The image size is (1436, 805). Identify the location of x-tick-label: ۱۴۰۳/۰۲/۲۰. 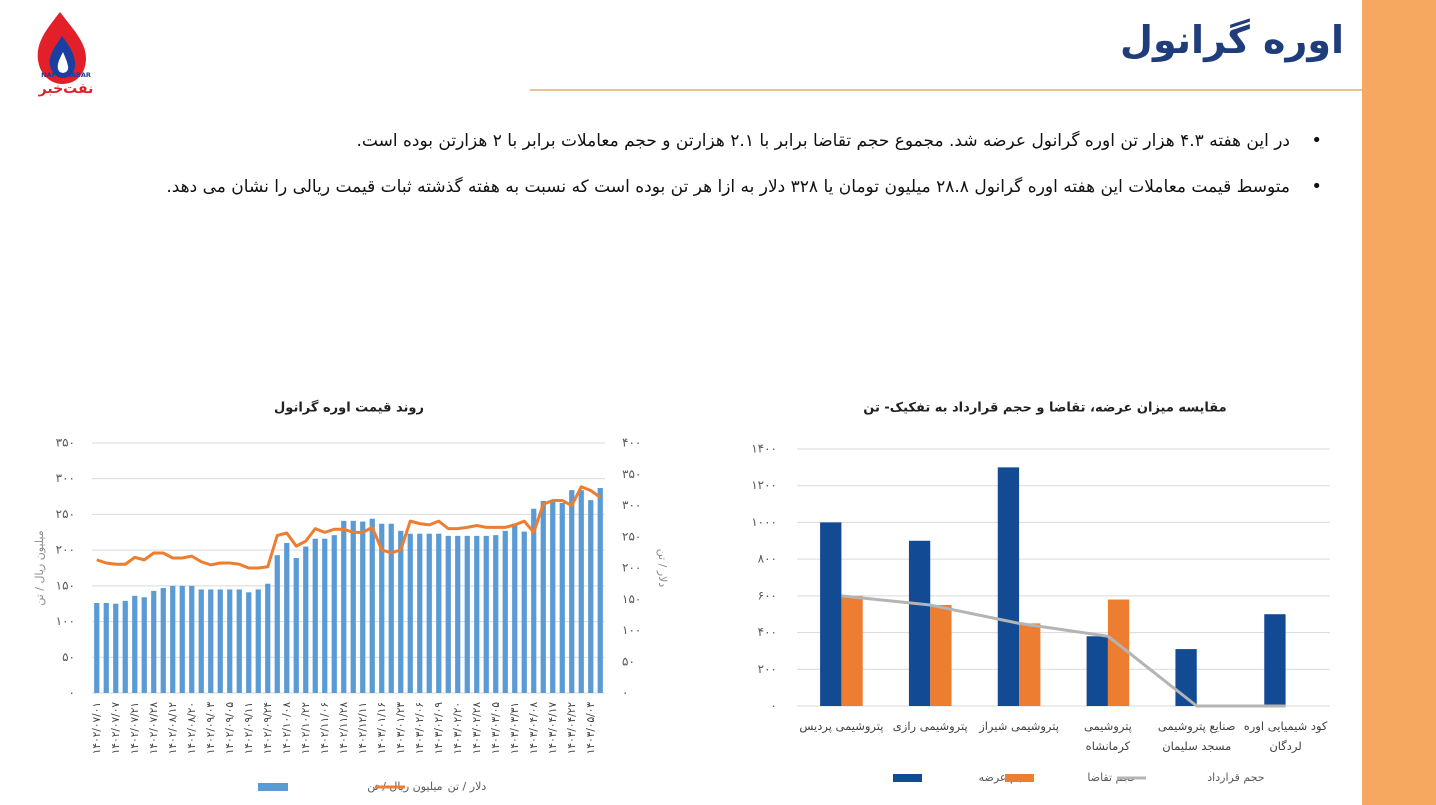
(458, 728).